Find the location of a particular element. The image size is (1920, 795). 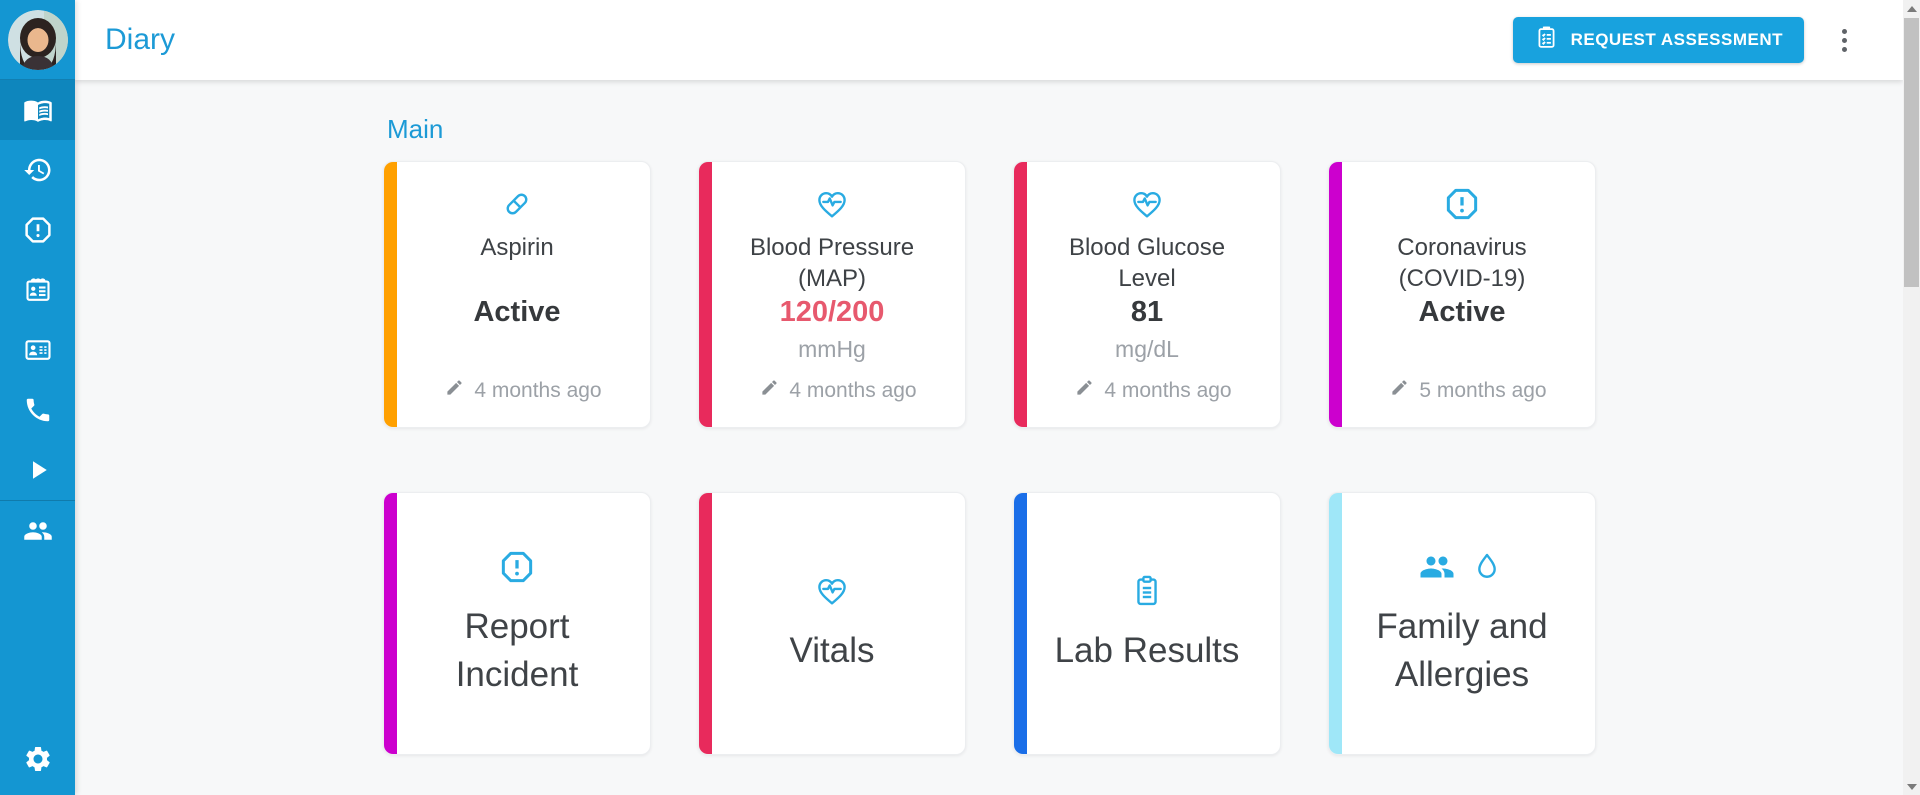

card-title: Aspirin is located at coordinates (517, 247).